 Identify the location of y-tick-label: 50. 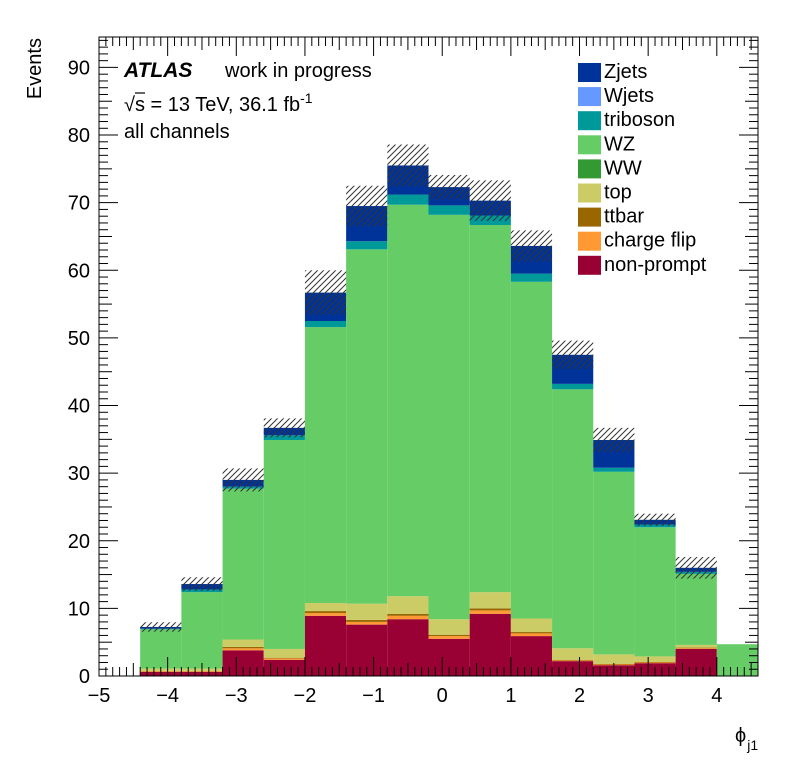
(79, 339).